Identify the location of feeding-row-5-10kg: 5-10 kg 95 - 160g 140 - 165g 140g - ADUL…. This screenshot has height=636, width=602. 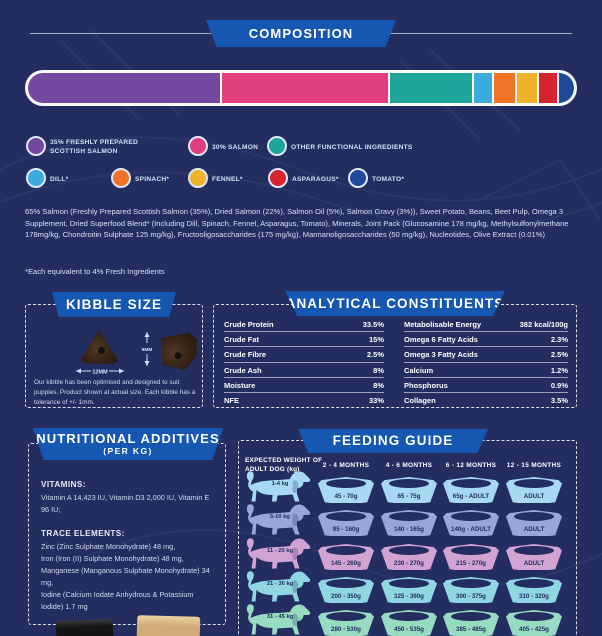
(408, 519).